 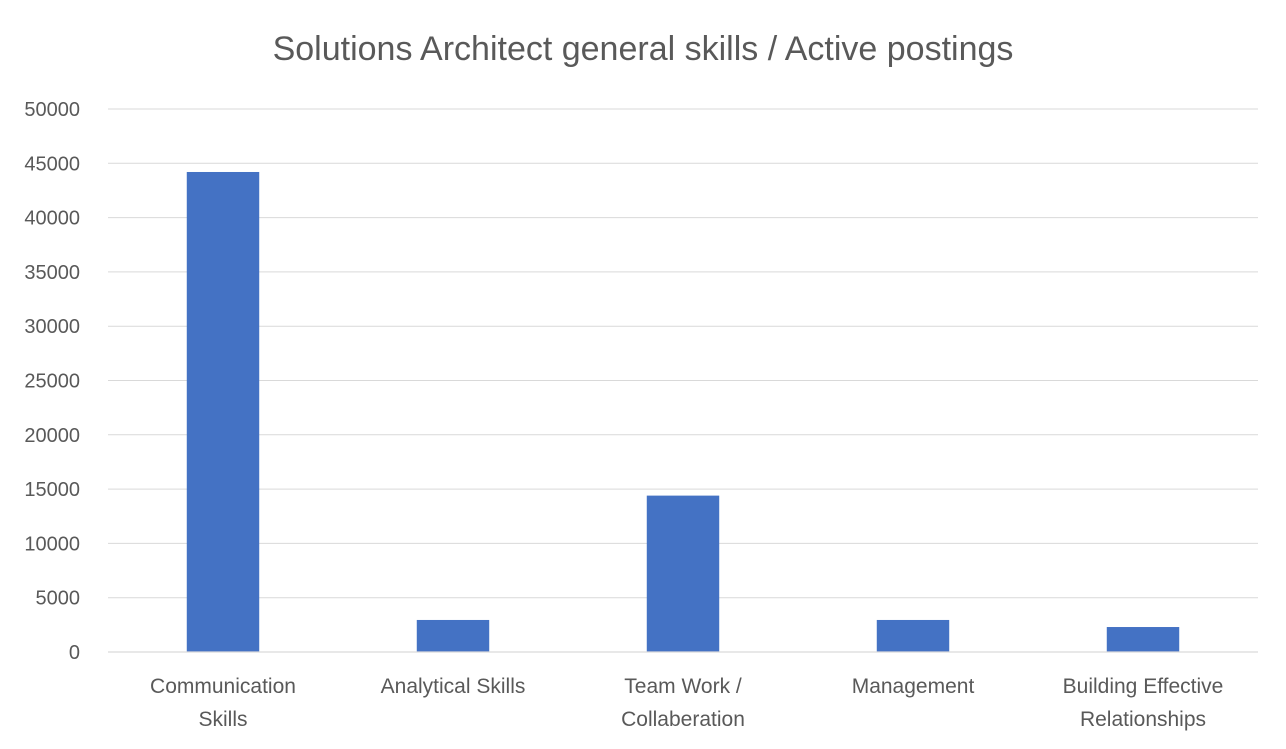 What do you see at coordinates (52, 110) in the screenshot?
I see `y-tick-label: 50000` at bounding box center [52, 110].